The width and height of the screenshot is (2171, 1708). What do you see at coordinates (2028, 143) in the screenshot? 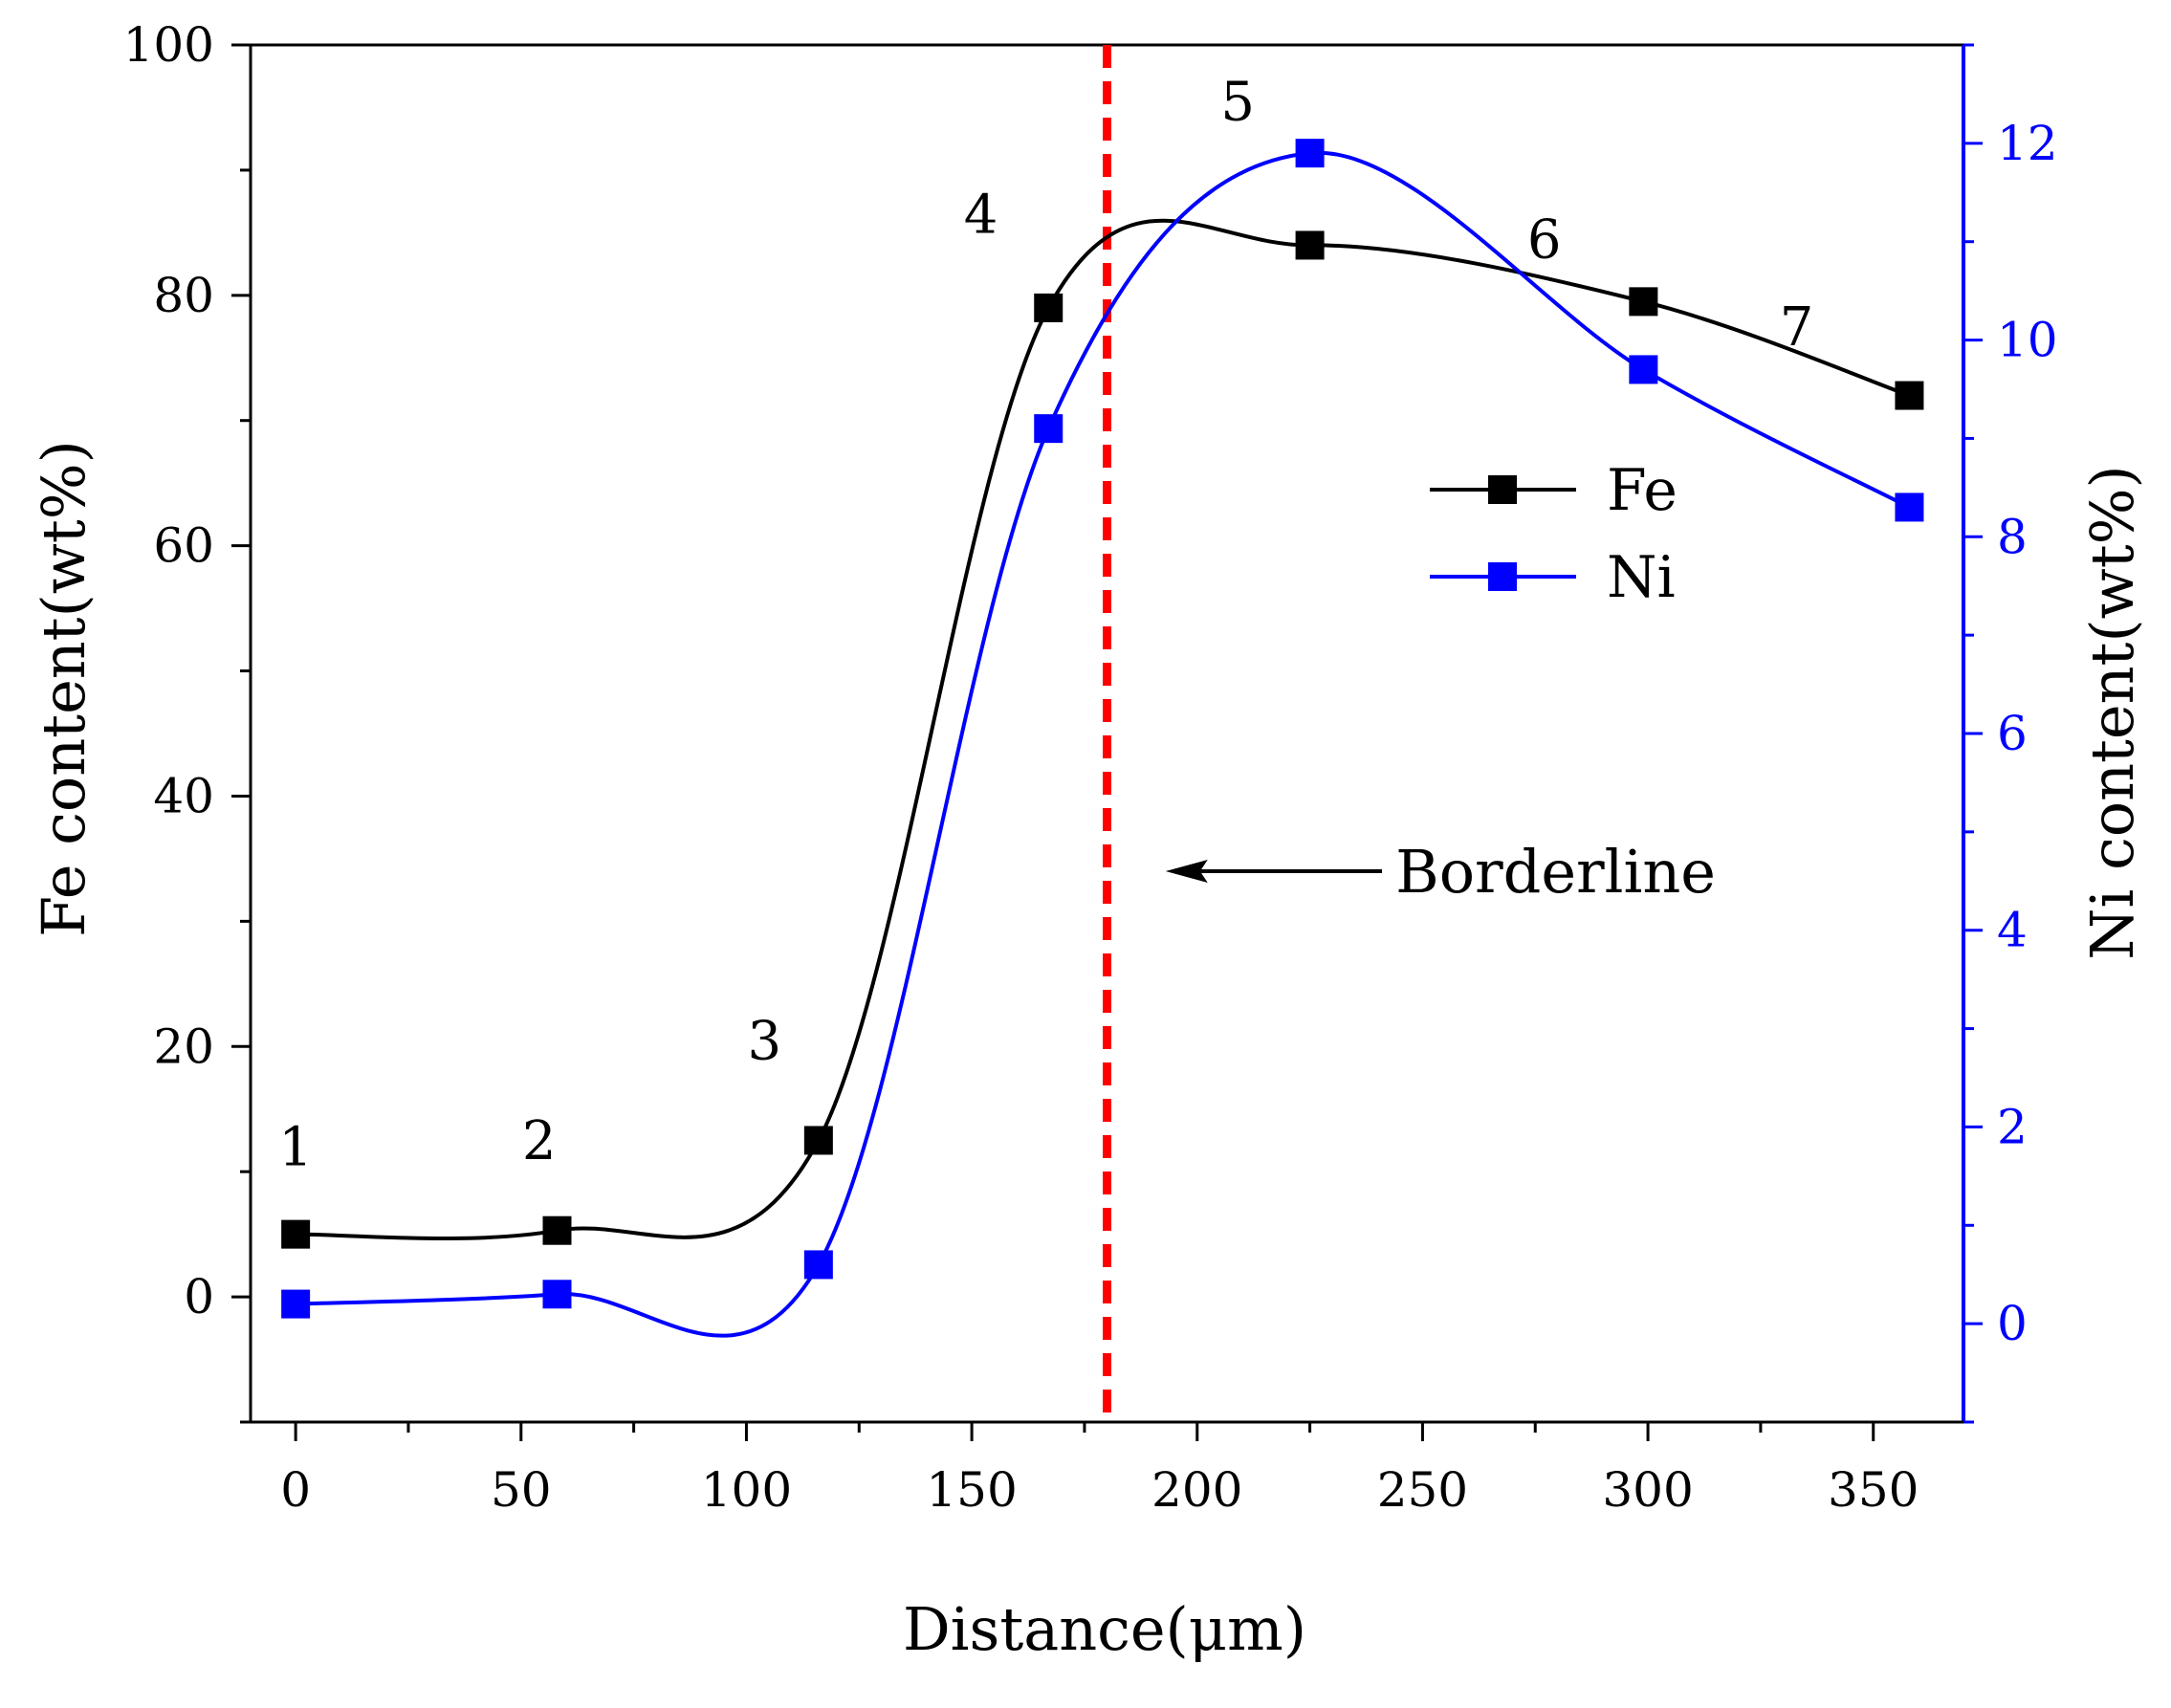
I see `y-right-tick-label: 12` at bounding box center [2028, 143].